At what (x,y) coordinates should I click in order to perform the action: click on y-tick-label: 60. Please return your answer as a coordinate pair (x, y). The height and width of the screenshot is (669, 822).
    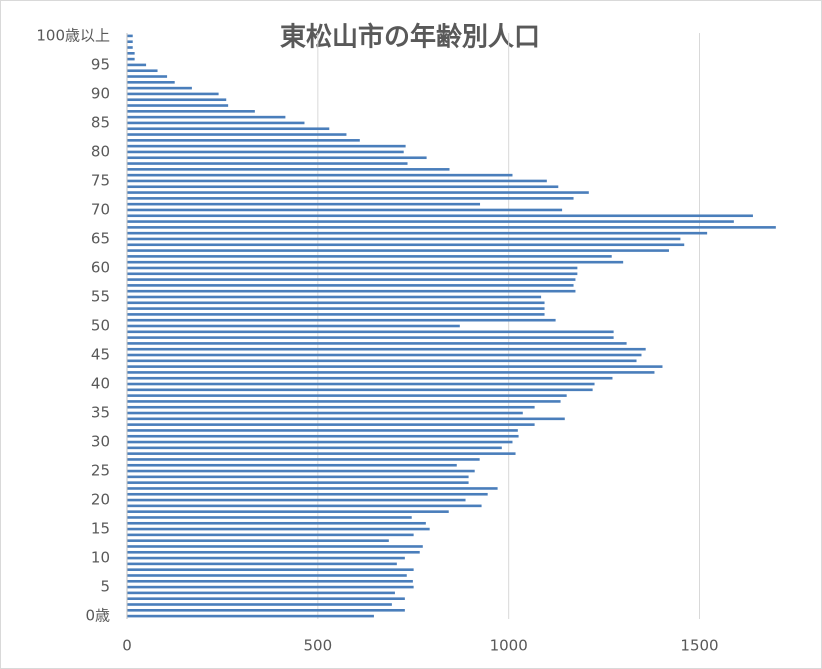
    Looking at the image, I should click on (100, 267).